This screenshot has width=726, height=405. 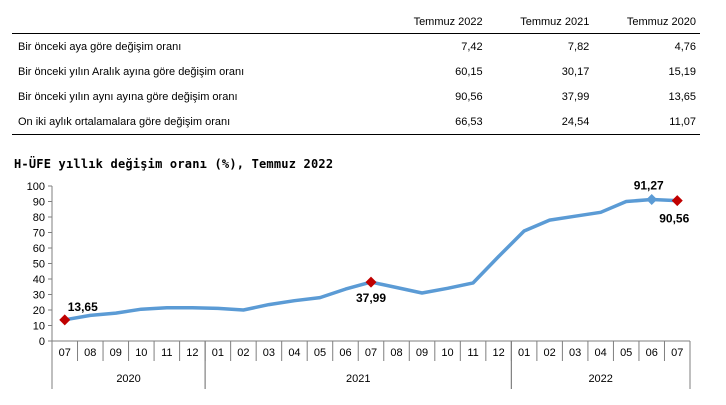 I want to click on cell-value: 24,54, so click(x=540, y=122).